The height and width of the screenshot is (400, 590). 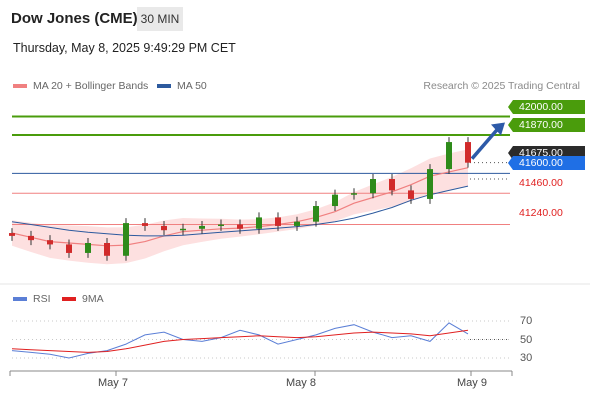 What do you see at coordinates (164, 86) in the screenshot?
I see `legend-ma50-swatch` at bounding box center [164, 86].